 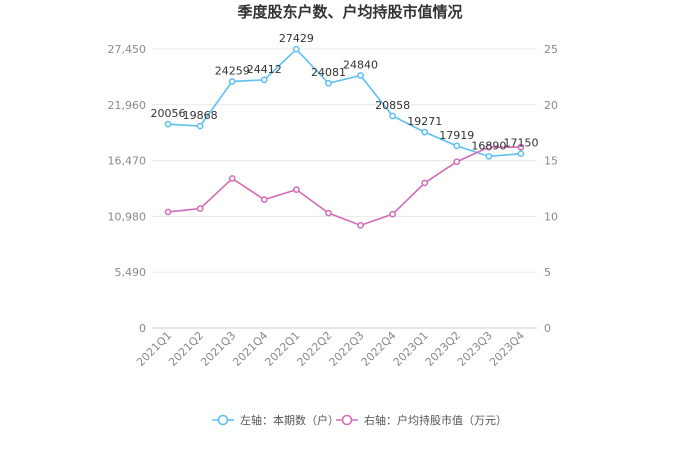 I want to click on data-label: 24412, so click(x=264, y=69).